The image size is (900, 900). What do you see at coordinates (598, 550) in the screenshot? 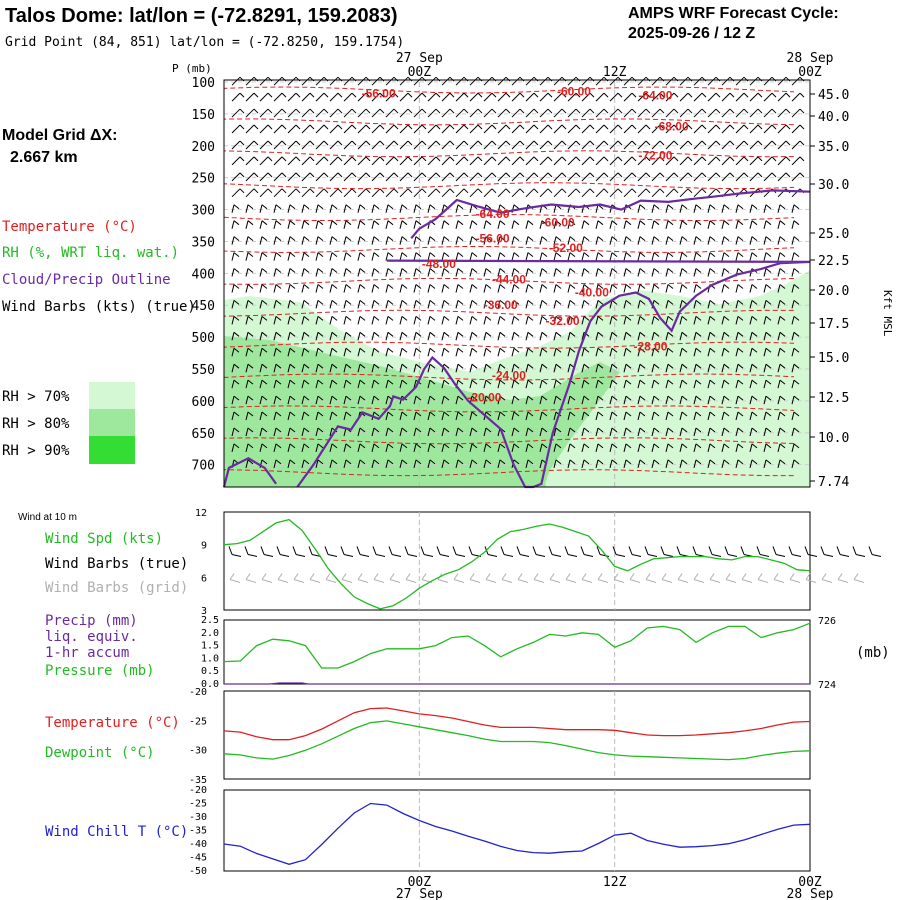
I see `wind-barb-true-flag` at bounding box center [598, 550].